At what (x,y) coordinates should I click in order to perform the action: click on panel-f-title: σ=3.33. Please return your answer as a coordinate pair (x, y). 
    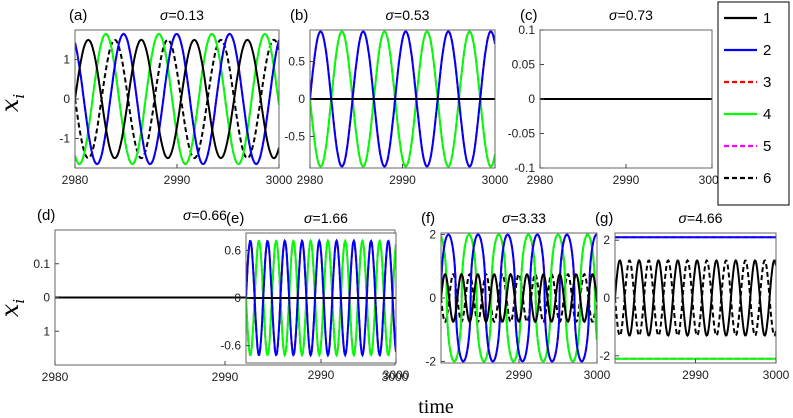
    Looking at the image, I should click on (524, 218).